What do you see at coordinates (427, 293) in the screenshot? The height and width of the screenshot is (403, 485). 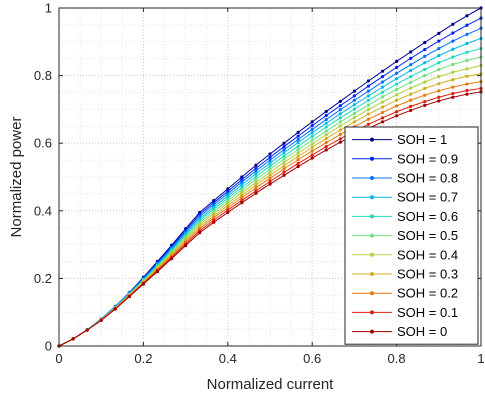 I see `legend-label: SOH = 0.2` at bounding box center [427, 293].